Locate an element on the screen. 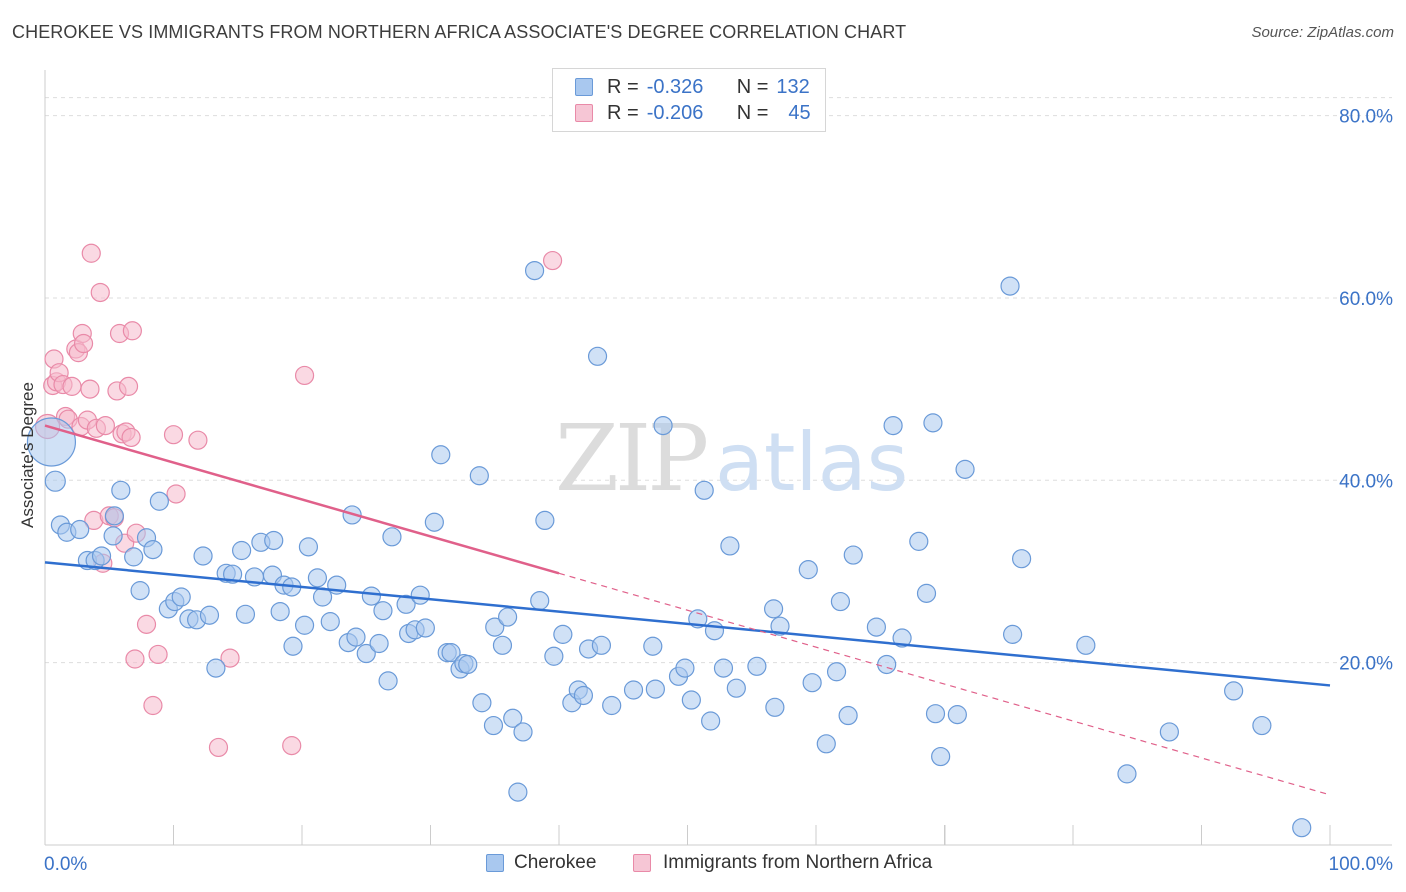 The width and height of the screenshot is (1406, 892). legend-swatch-blue is located at coordinates (584, 87).